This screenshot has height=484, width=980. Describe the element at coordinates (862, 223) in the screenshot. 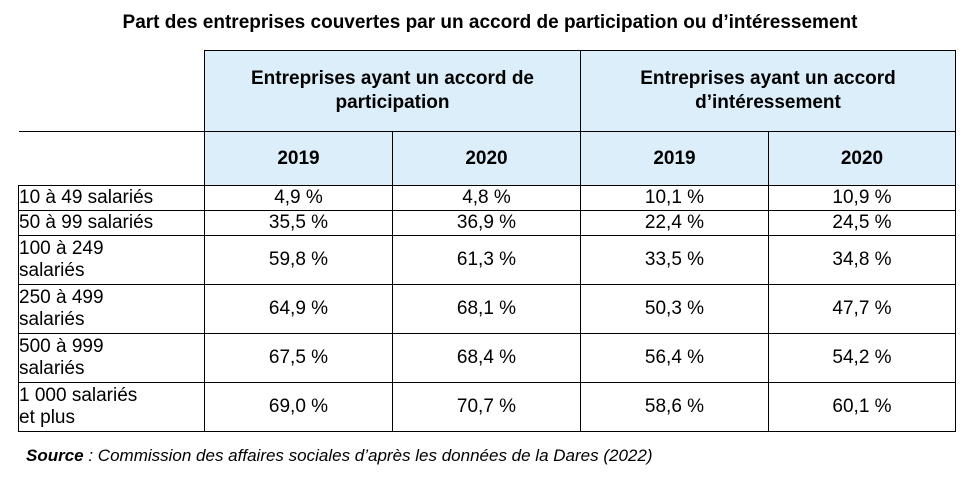

I see `table-cell: 24,5 %` at that location.